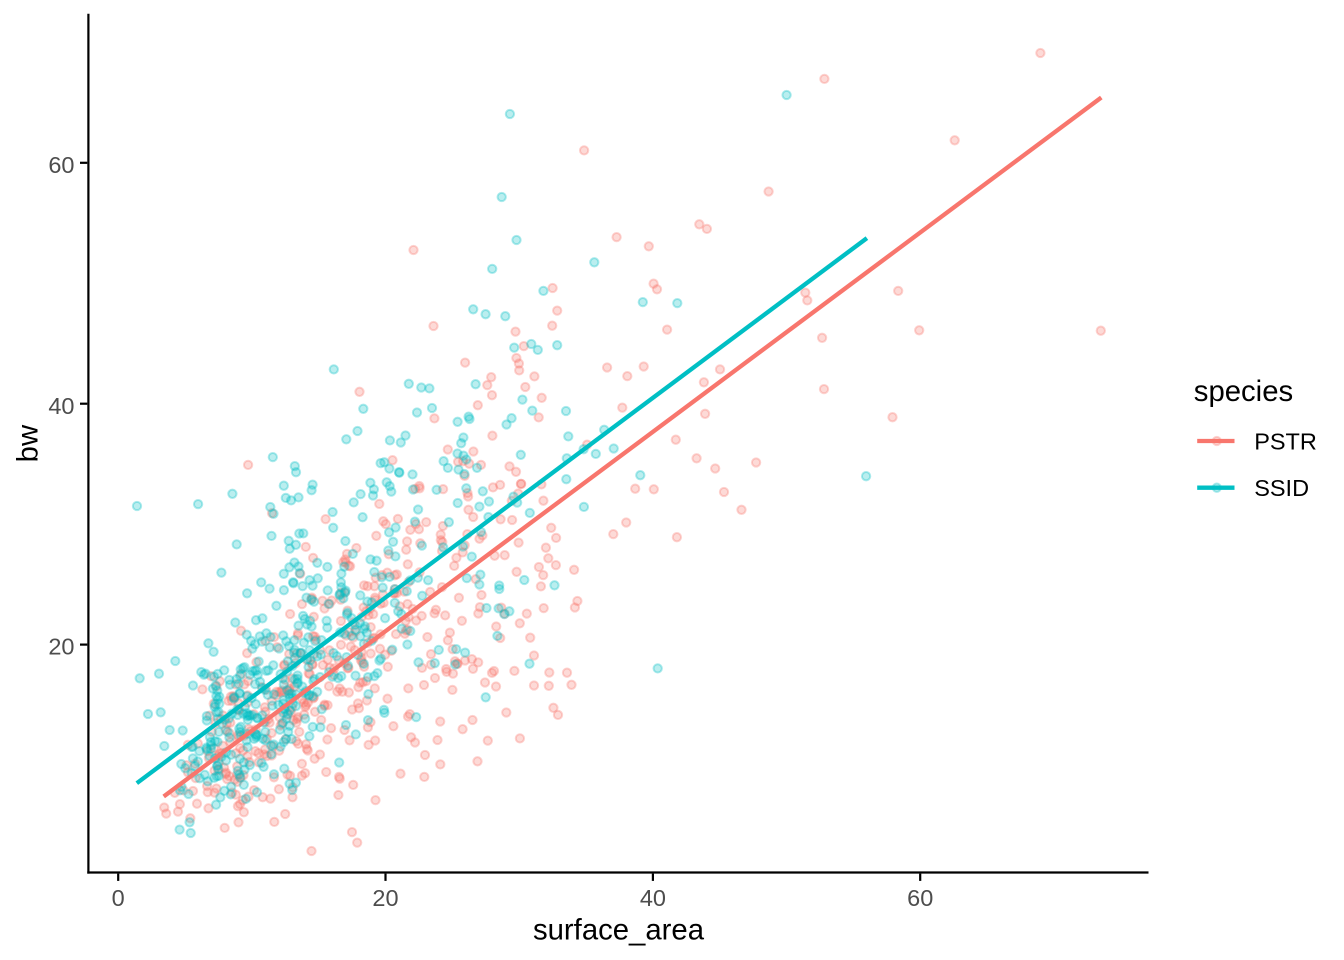 The height and width of the screenshot is (960, 1344). What do you see at coordinates (619, 929) in the screenshot?
I see `svg-text: surface_area` at bounding box center [619, 929].